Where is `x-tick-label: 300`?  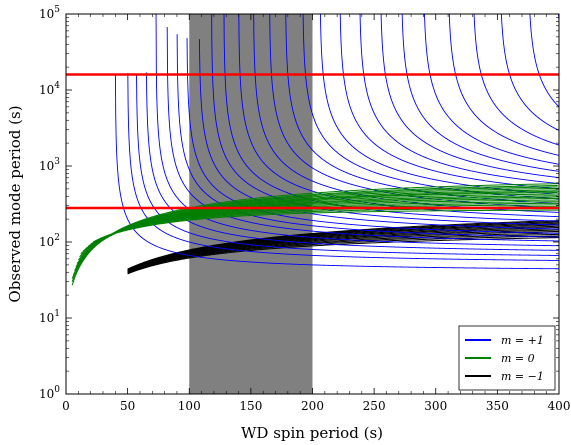 x-tick-label: 300 is located at coordinates (435, 406).